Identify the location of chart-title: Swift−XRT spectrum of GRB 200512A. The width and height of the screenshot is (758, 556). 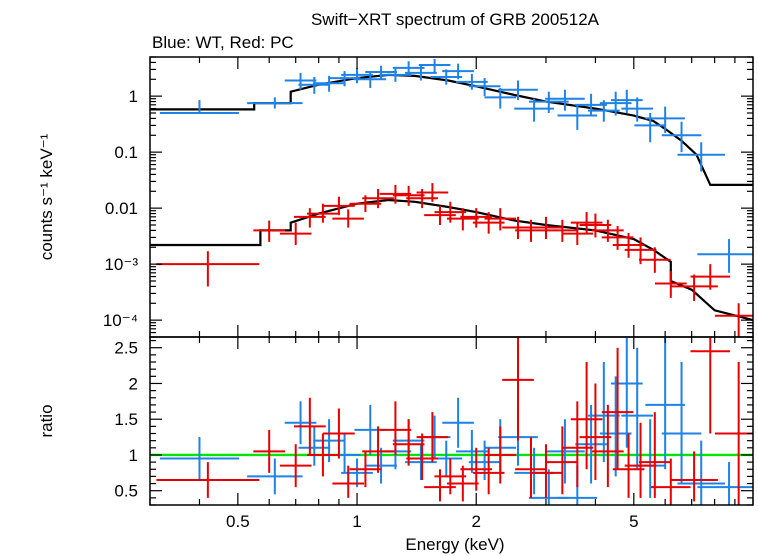
(455, 19).